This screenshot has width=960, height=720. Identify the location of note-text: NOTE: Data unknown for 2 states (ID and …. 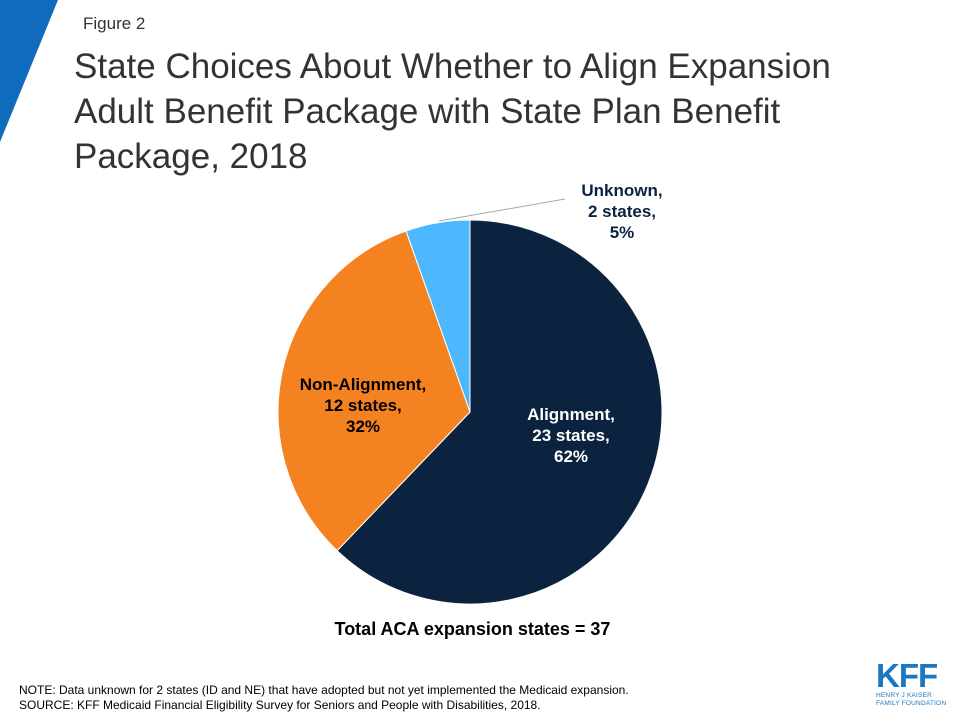
(324, 690).